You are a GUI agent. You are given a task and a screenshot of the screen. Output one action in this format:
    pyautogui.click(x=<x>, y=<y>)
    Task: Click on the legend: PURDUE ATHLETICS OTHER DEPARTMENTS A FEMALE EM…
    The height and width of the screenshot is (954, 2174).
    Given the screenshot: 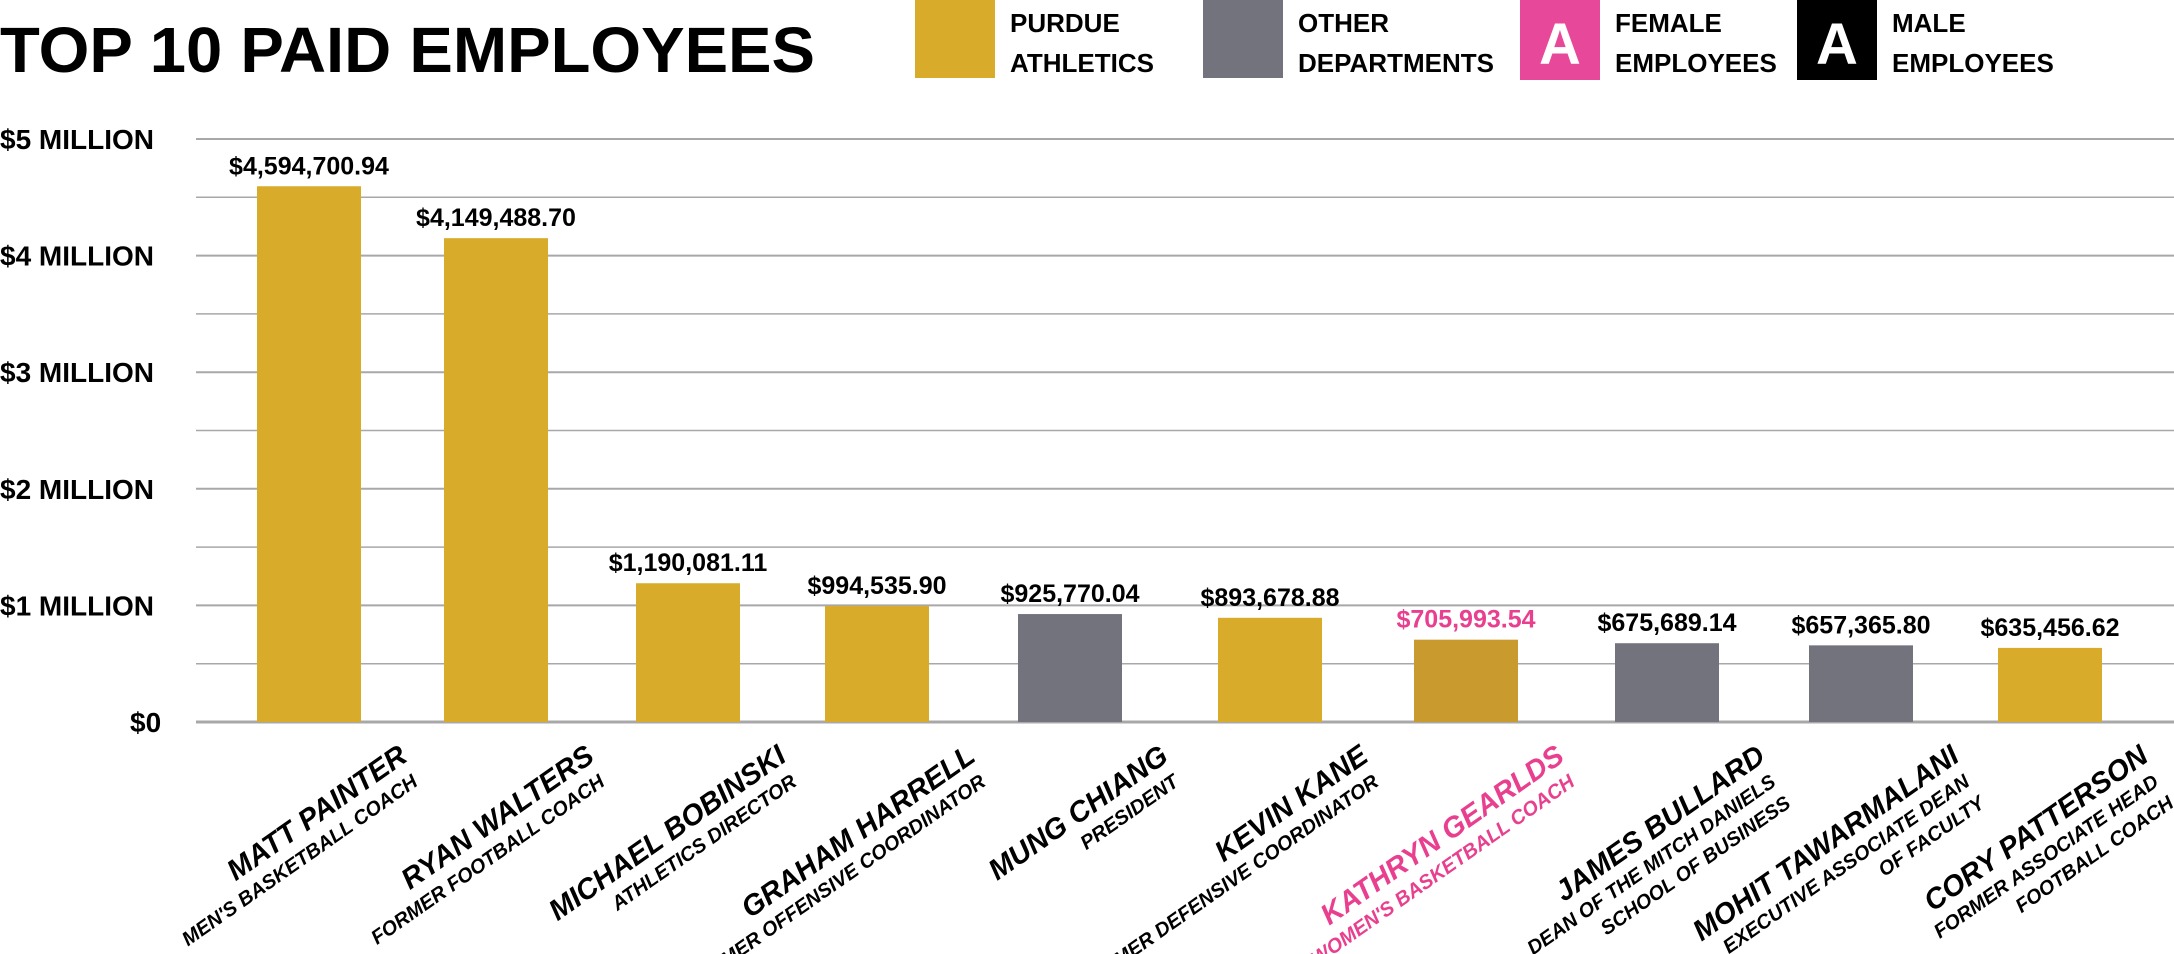 What is the action you would take?
    pyautogui.click(x=1484, y=40)
    